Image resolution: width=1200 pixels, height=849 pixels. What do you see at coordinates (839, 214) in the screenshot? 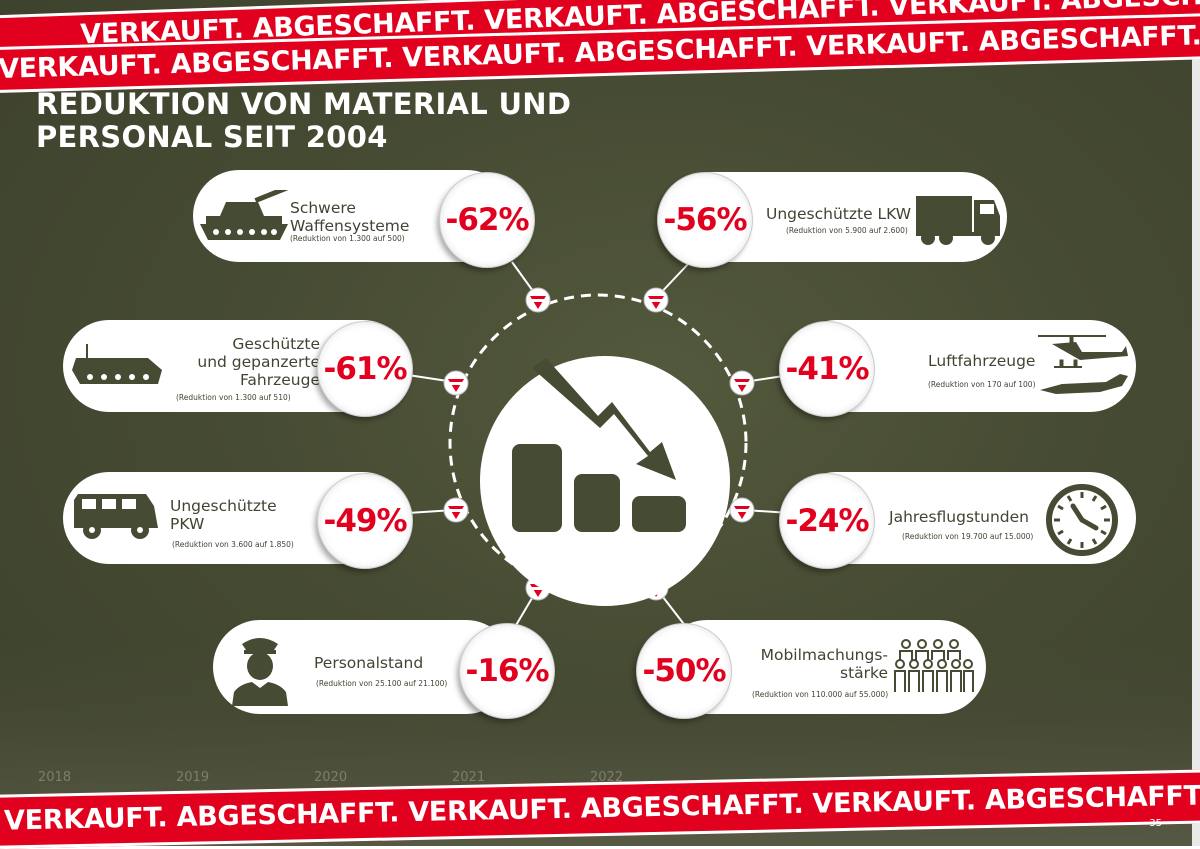
I see `label-trucks: Ungeschützte LKW` at bounding box center [839, 214].